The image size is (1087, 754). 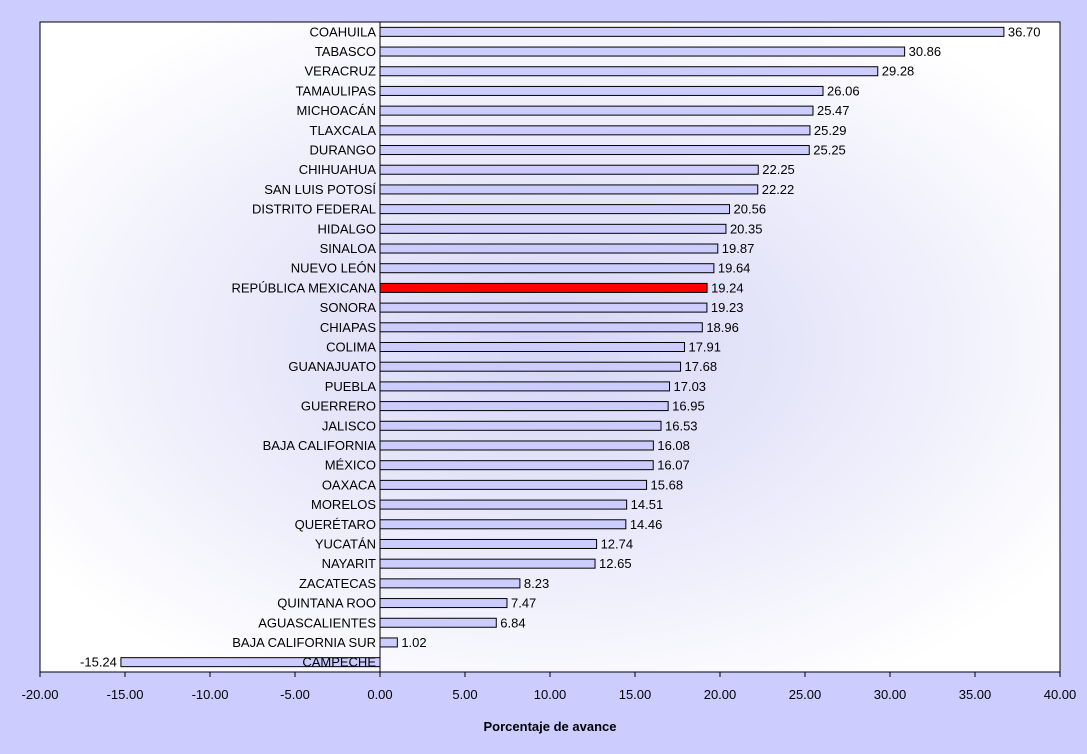 What do you see at coordinates (332, 366) in the screenshot?
I see `category-label: GUANAJUATO` at bounding box center [332, 366].